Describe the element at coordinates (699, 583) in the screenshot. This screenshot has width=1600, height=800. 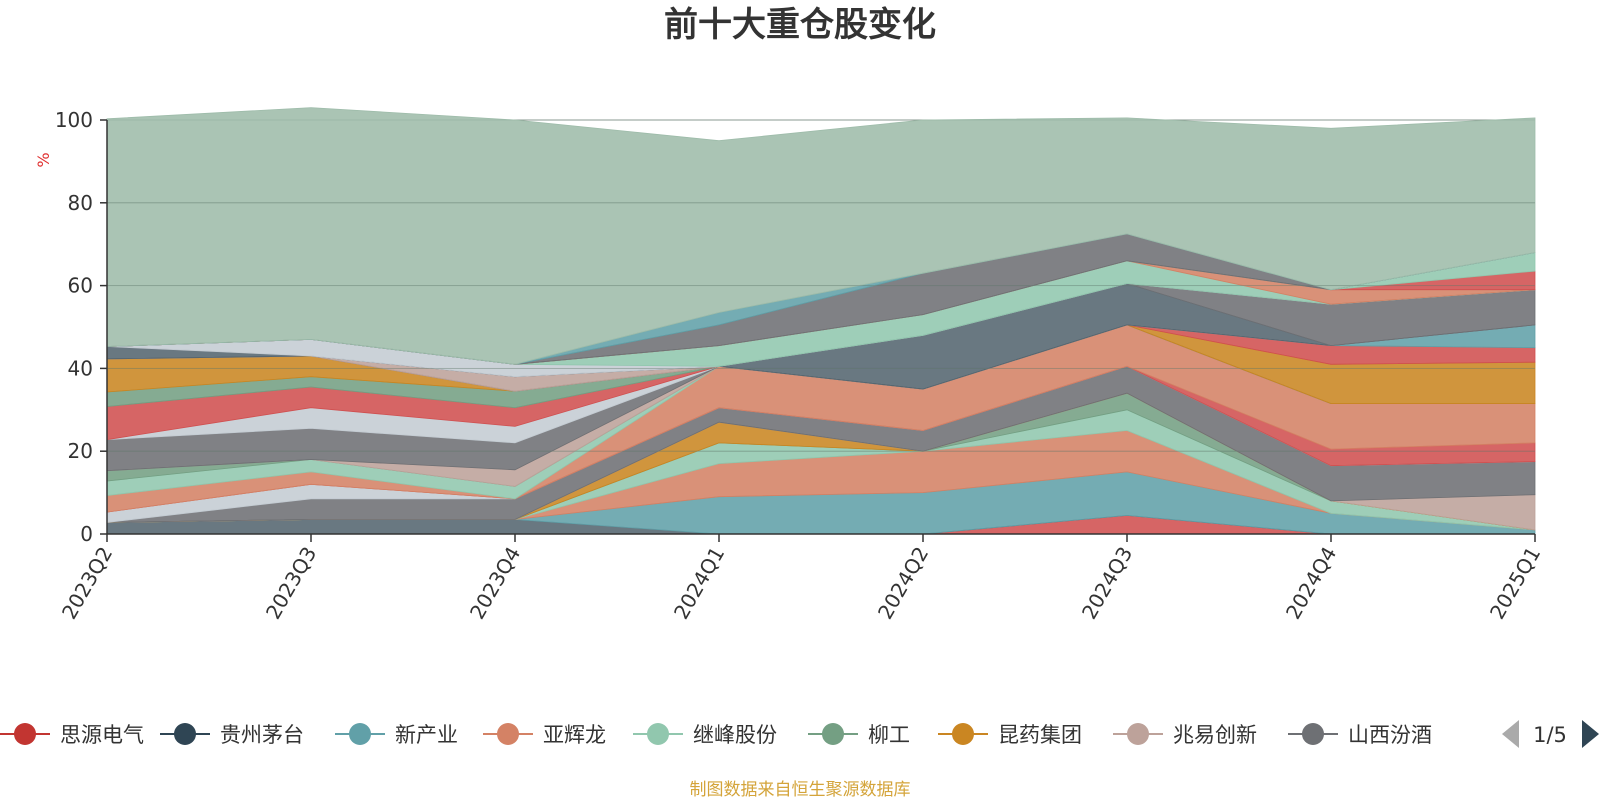
I see `x-tick-label: 2024Q1` at that location.